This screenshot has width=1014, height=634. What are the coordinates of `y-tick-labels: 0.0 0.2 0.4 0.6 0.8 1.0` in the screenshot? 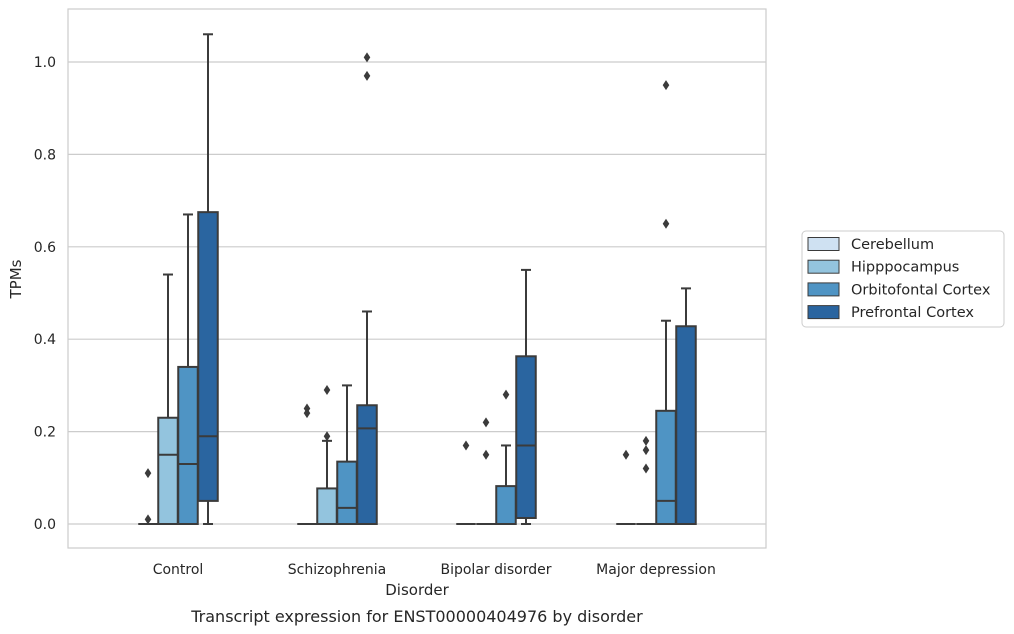 It's located at (45, 294).